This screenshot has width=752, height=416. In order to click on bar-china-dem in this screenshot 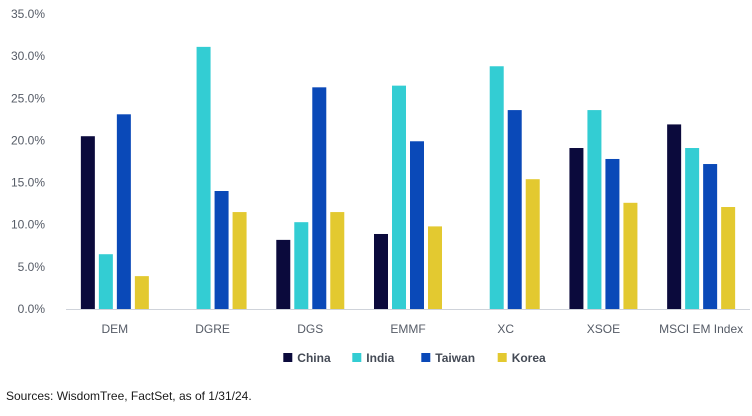, I will do `click(87, 222)`.